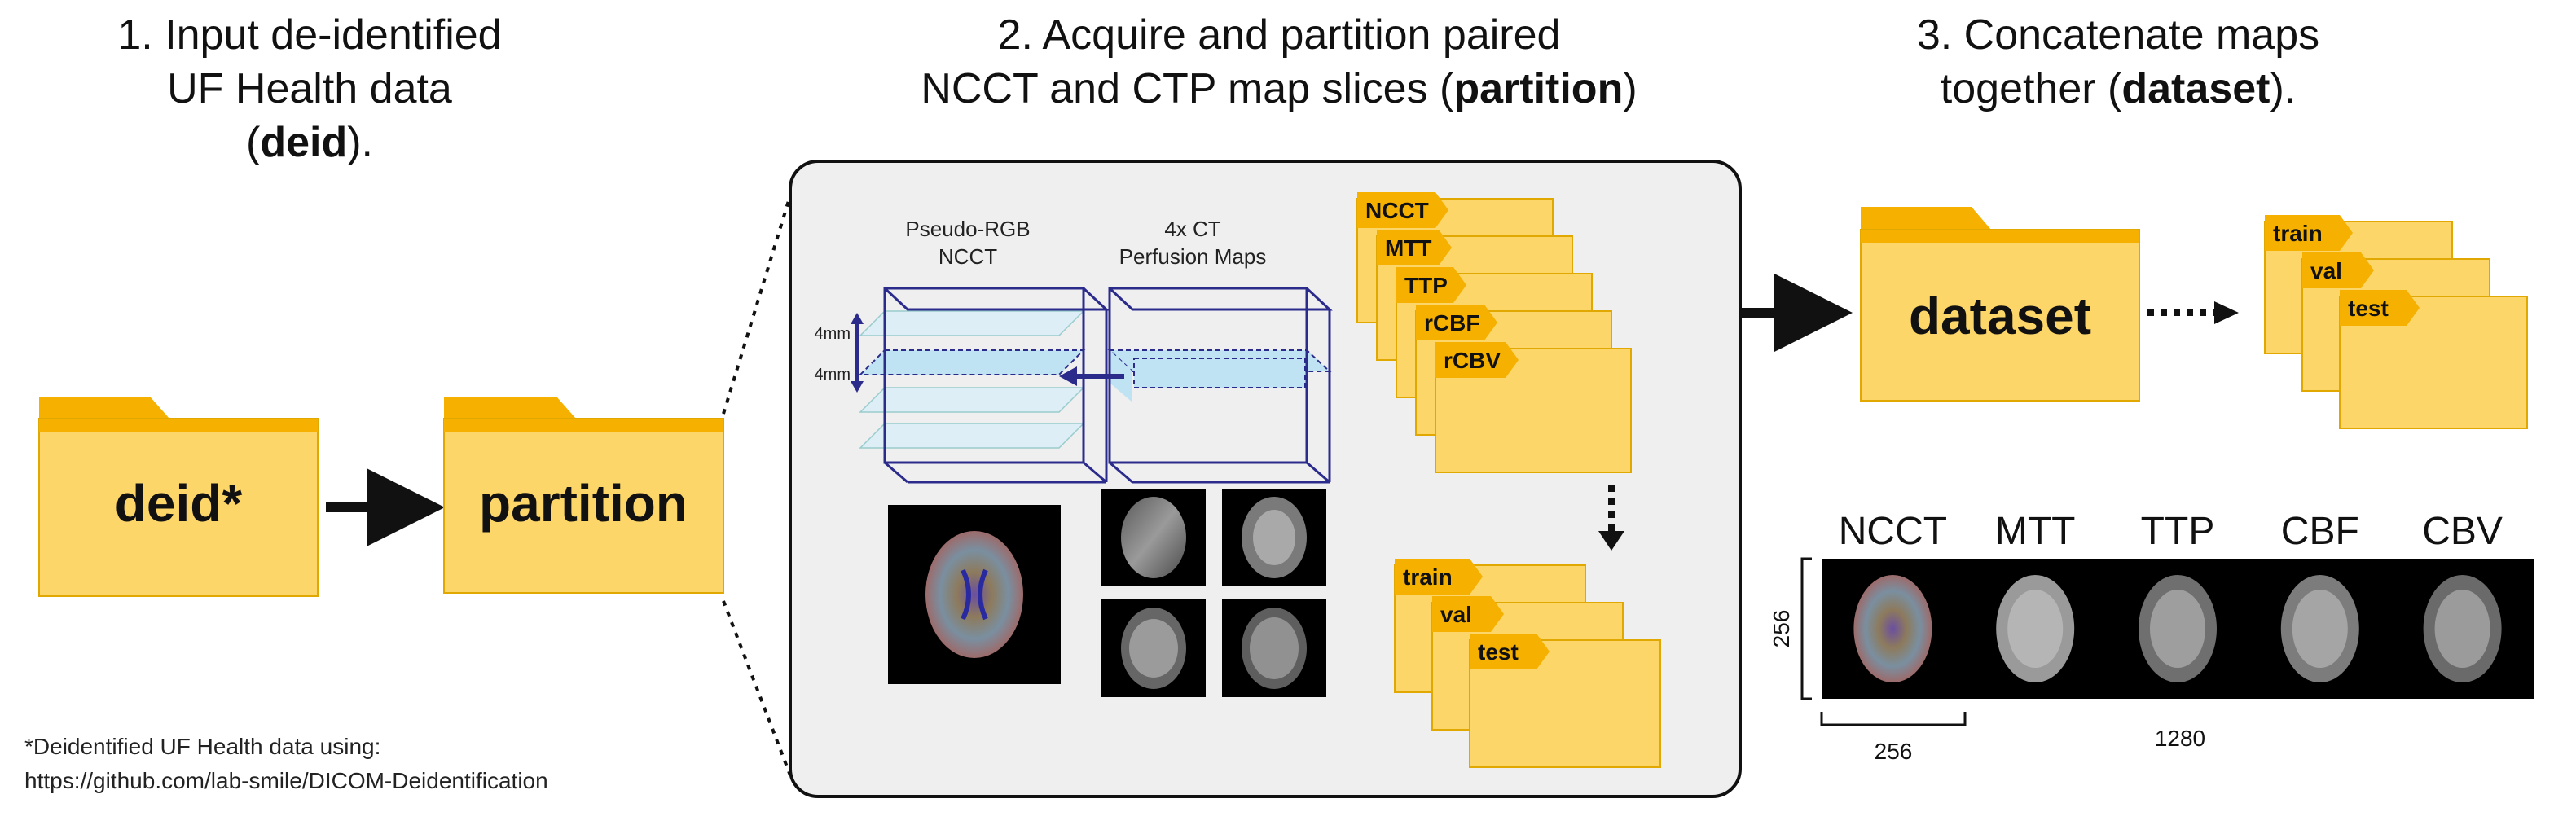  I want to click on concat-brain-core-mtt, so click(2035, 629).